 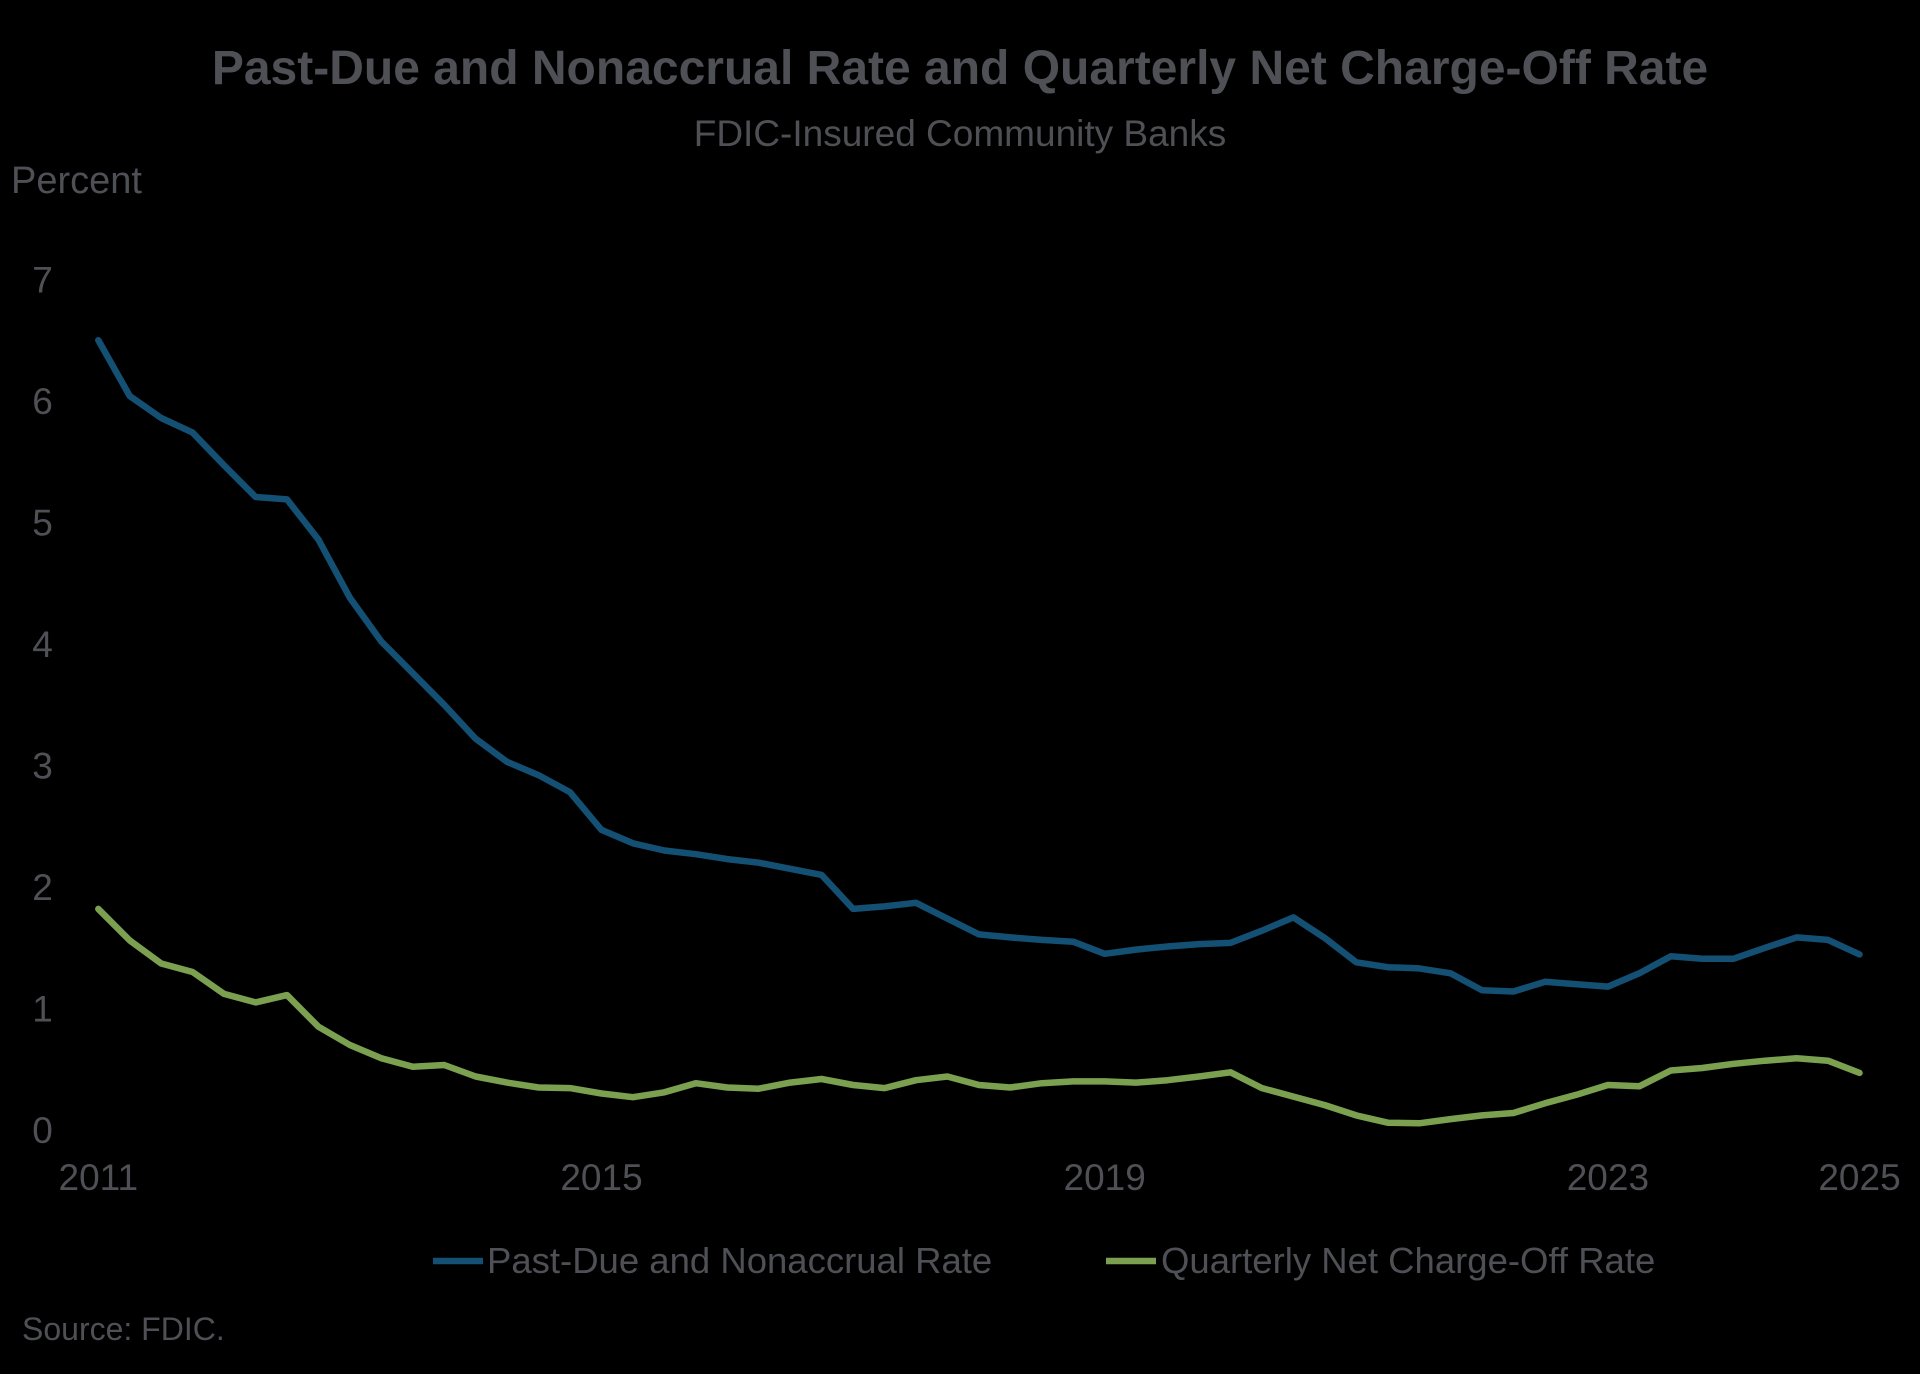 I want to click on svg-text: 0, so click(x=42, y=1130).